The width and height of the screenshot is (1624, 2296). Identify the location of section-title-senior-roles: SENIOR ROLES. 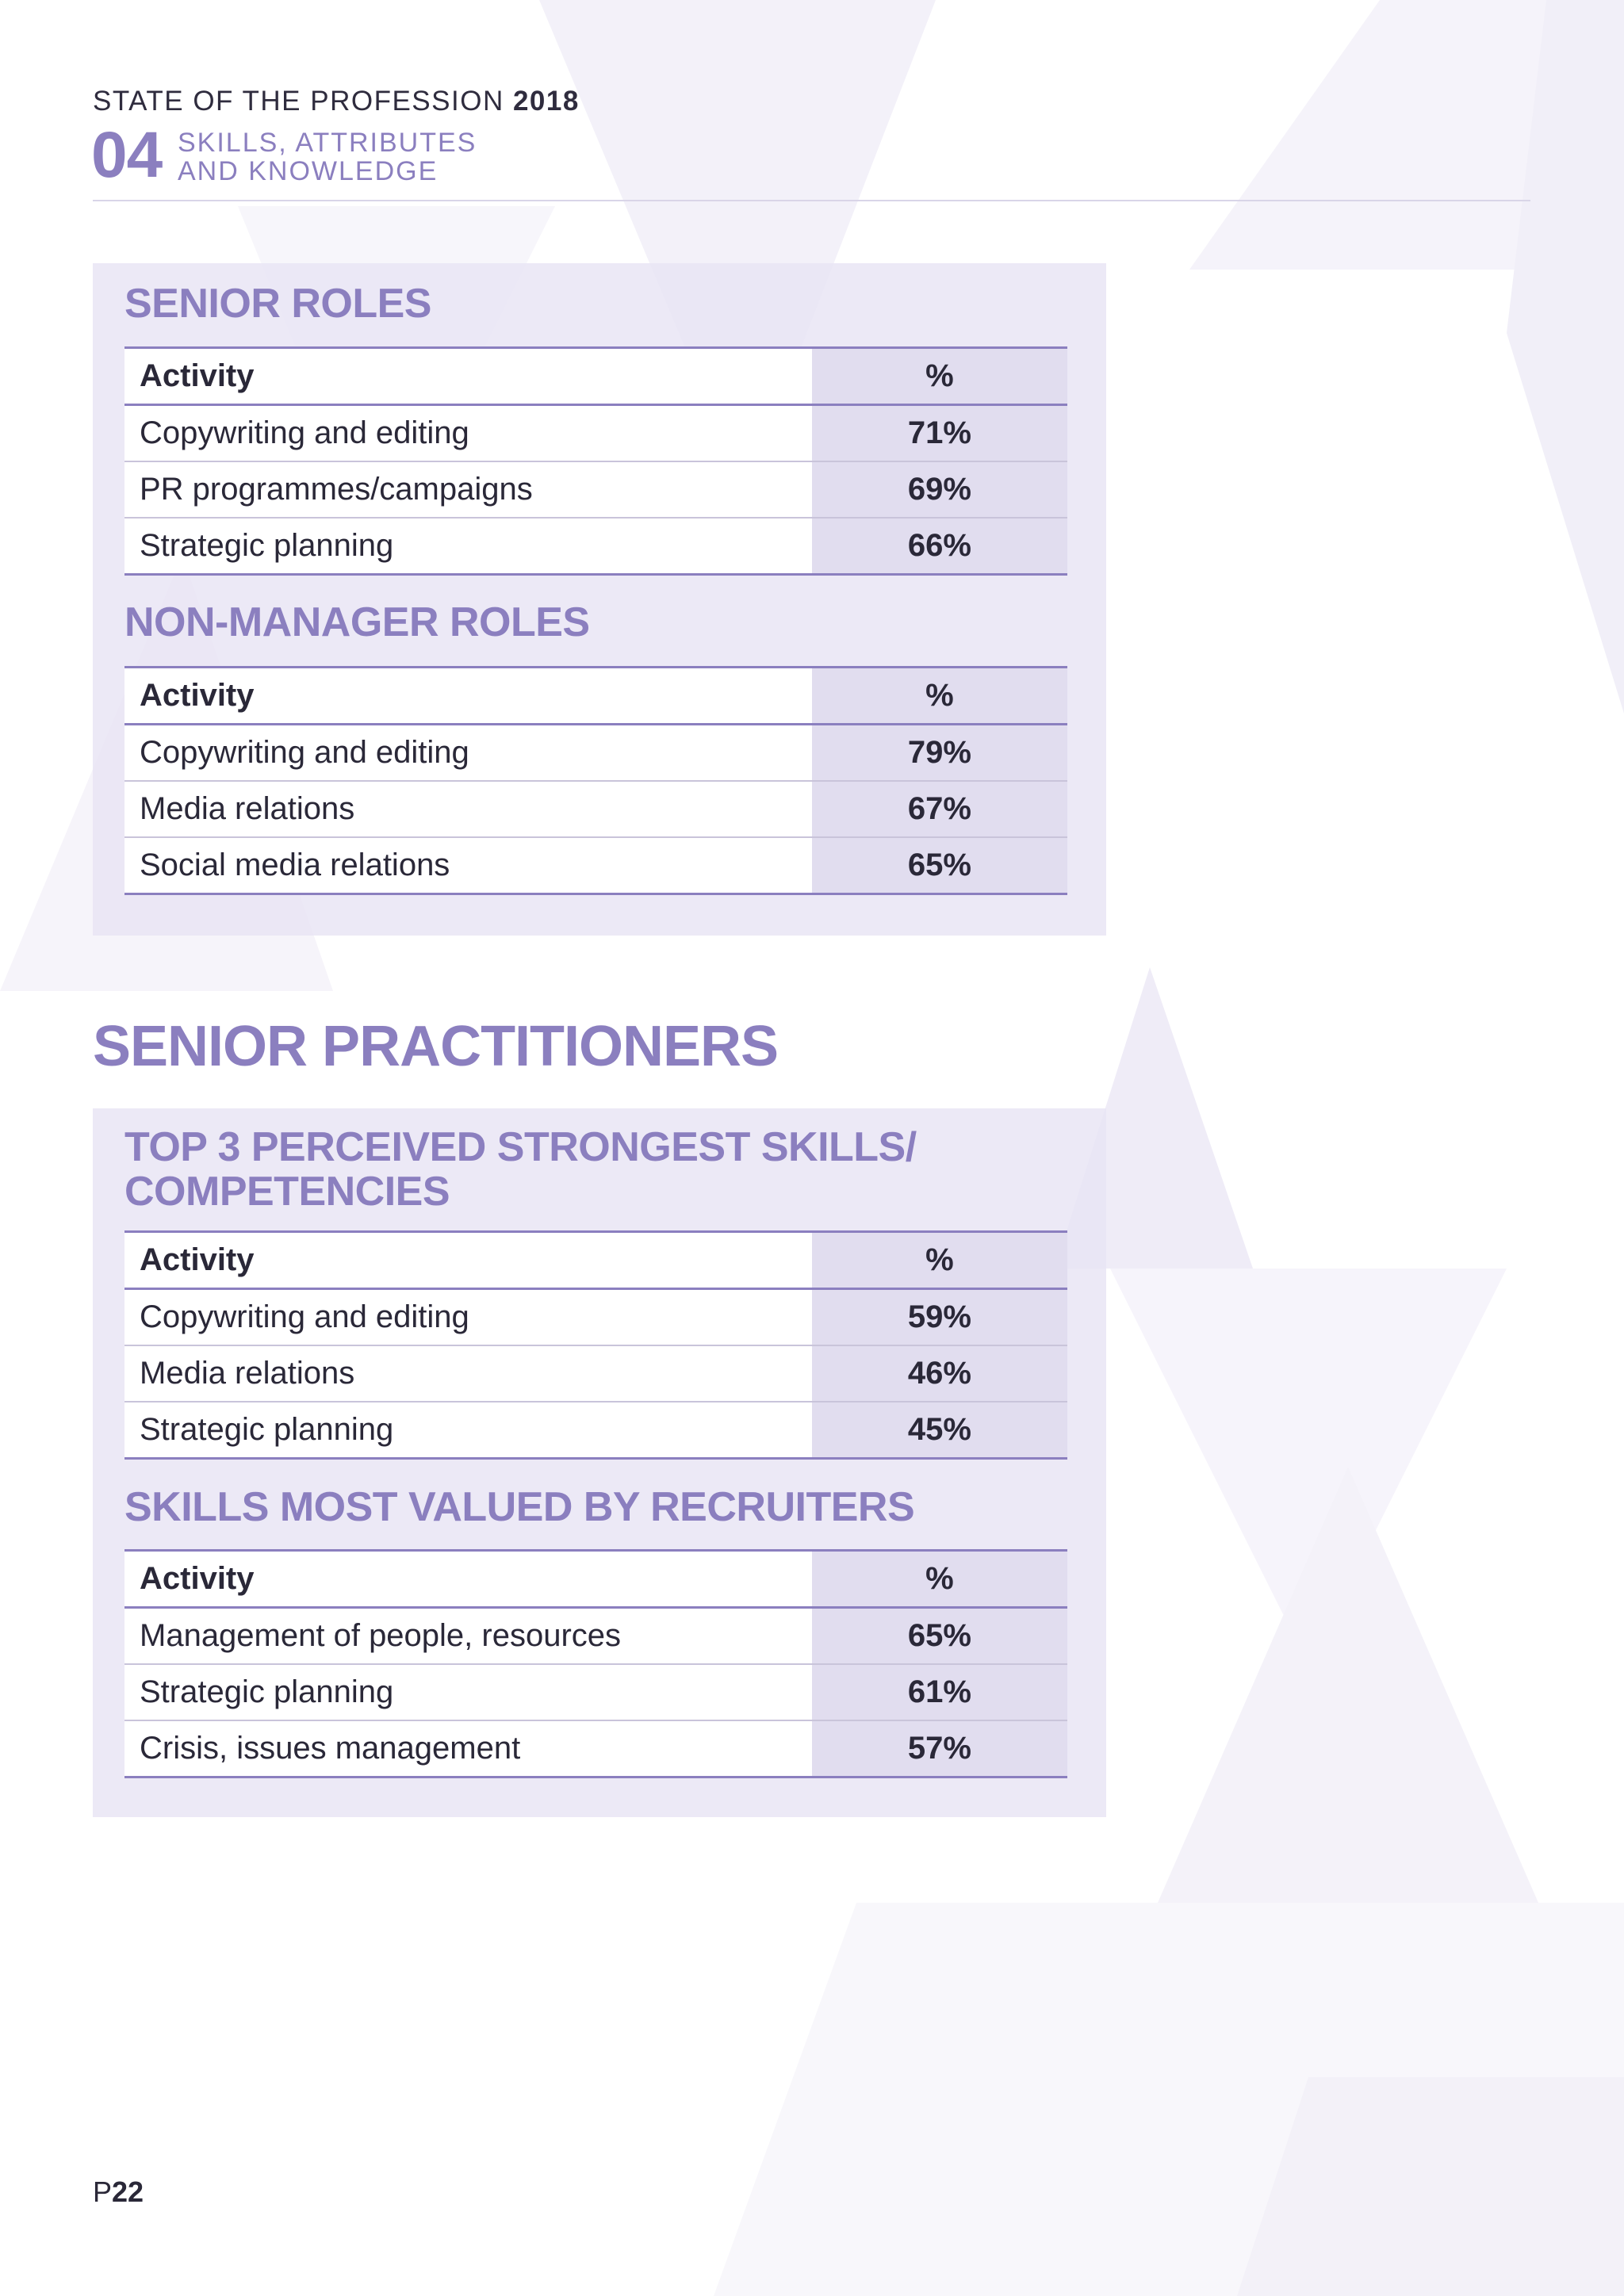
(277, 304).